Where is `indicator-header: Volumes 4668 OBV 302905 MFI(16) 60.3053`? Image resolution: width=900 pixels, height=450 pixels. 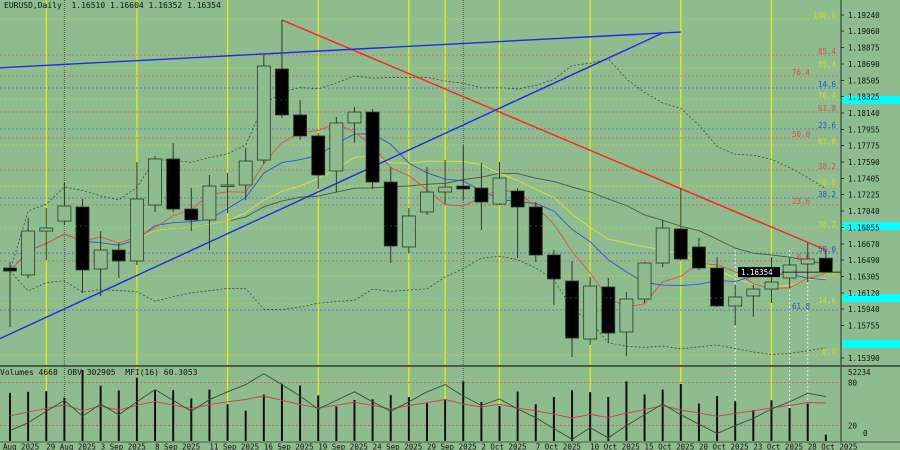
indicator-header: Volumes 4668 OBV 302905 MFI(16) 60.3053 is located at coordinates (99, 372).